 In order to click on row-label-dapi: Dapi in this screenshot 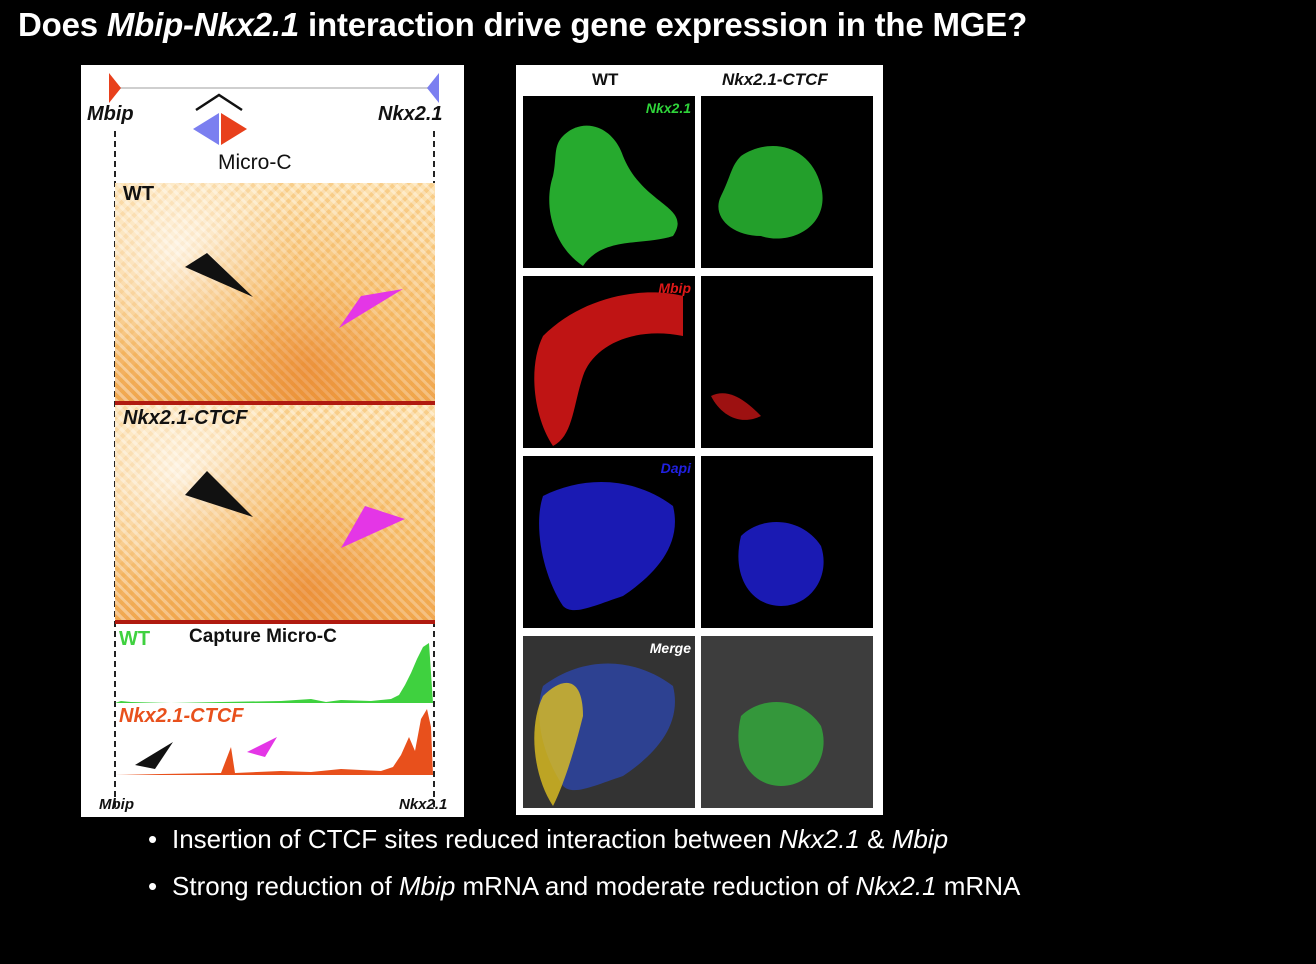, I will do `click(675, 468)`.